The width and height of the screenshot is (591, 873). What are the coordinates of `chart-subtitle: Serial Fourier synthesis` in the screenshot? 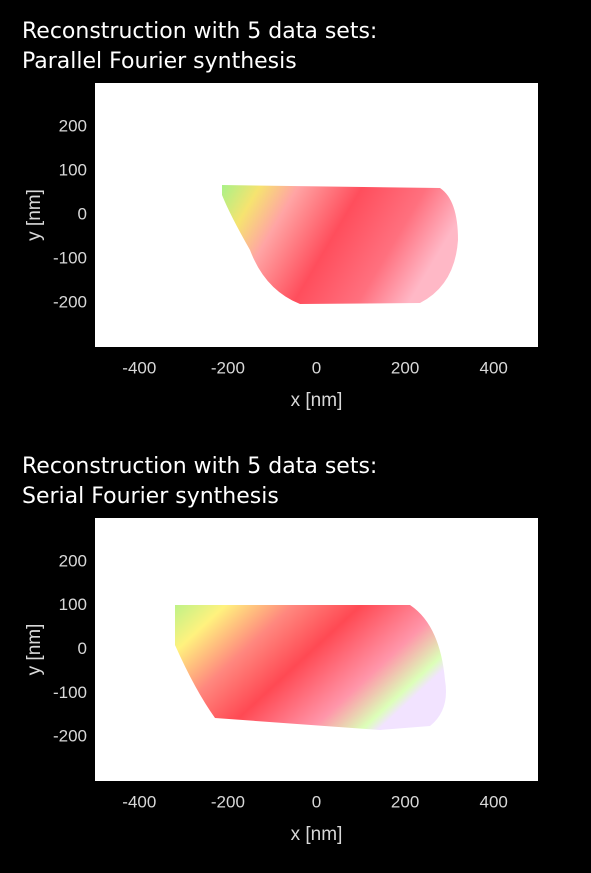 It's located at (150, 496).